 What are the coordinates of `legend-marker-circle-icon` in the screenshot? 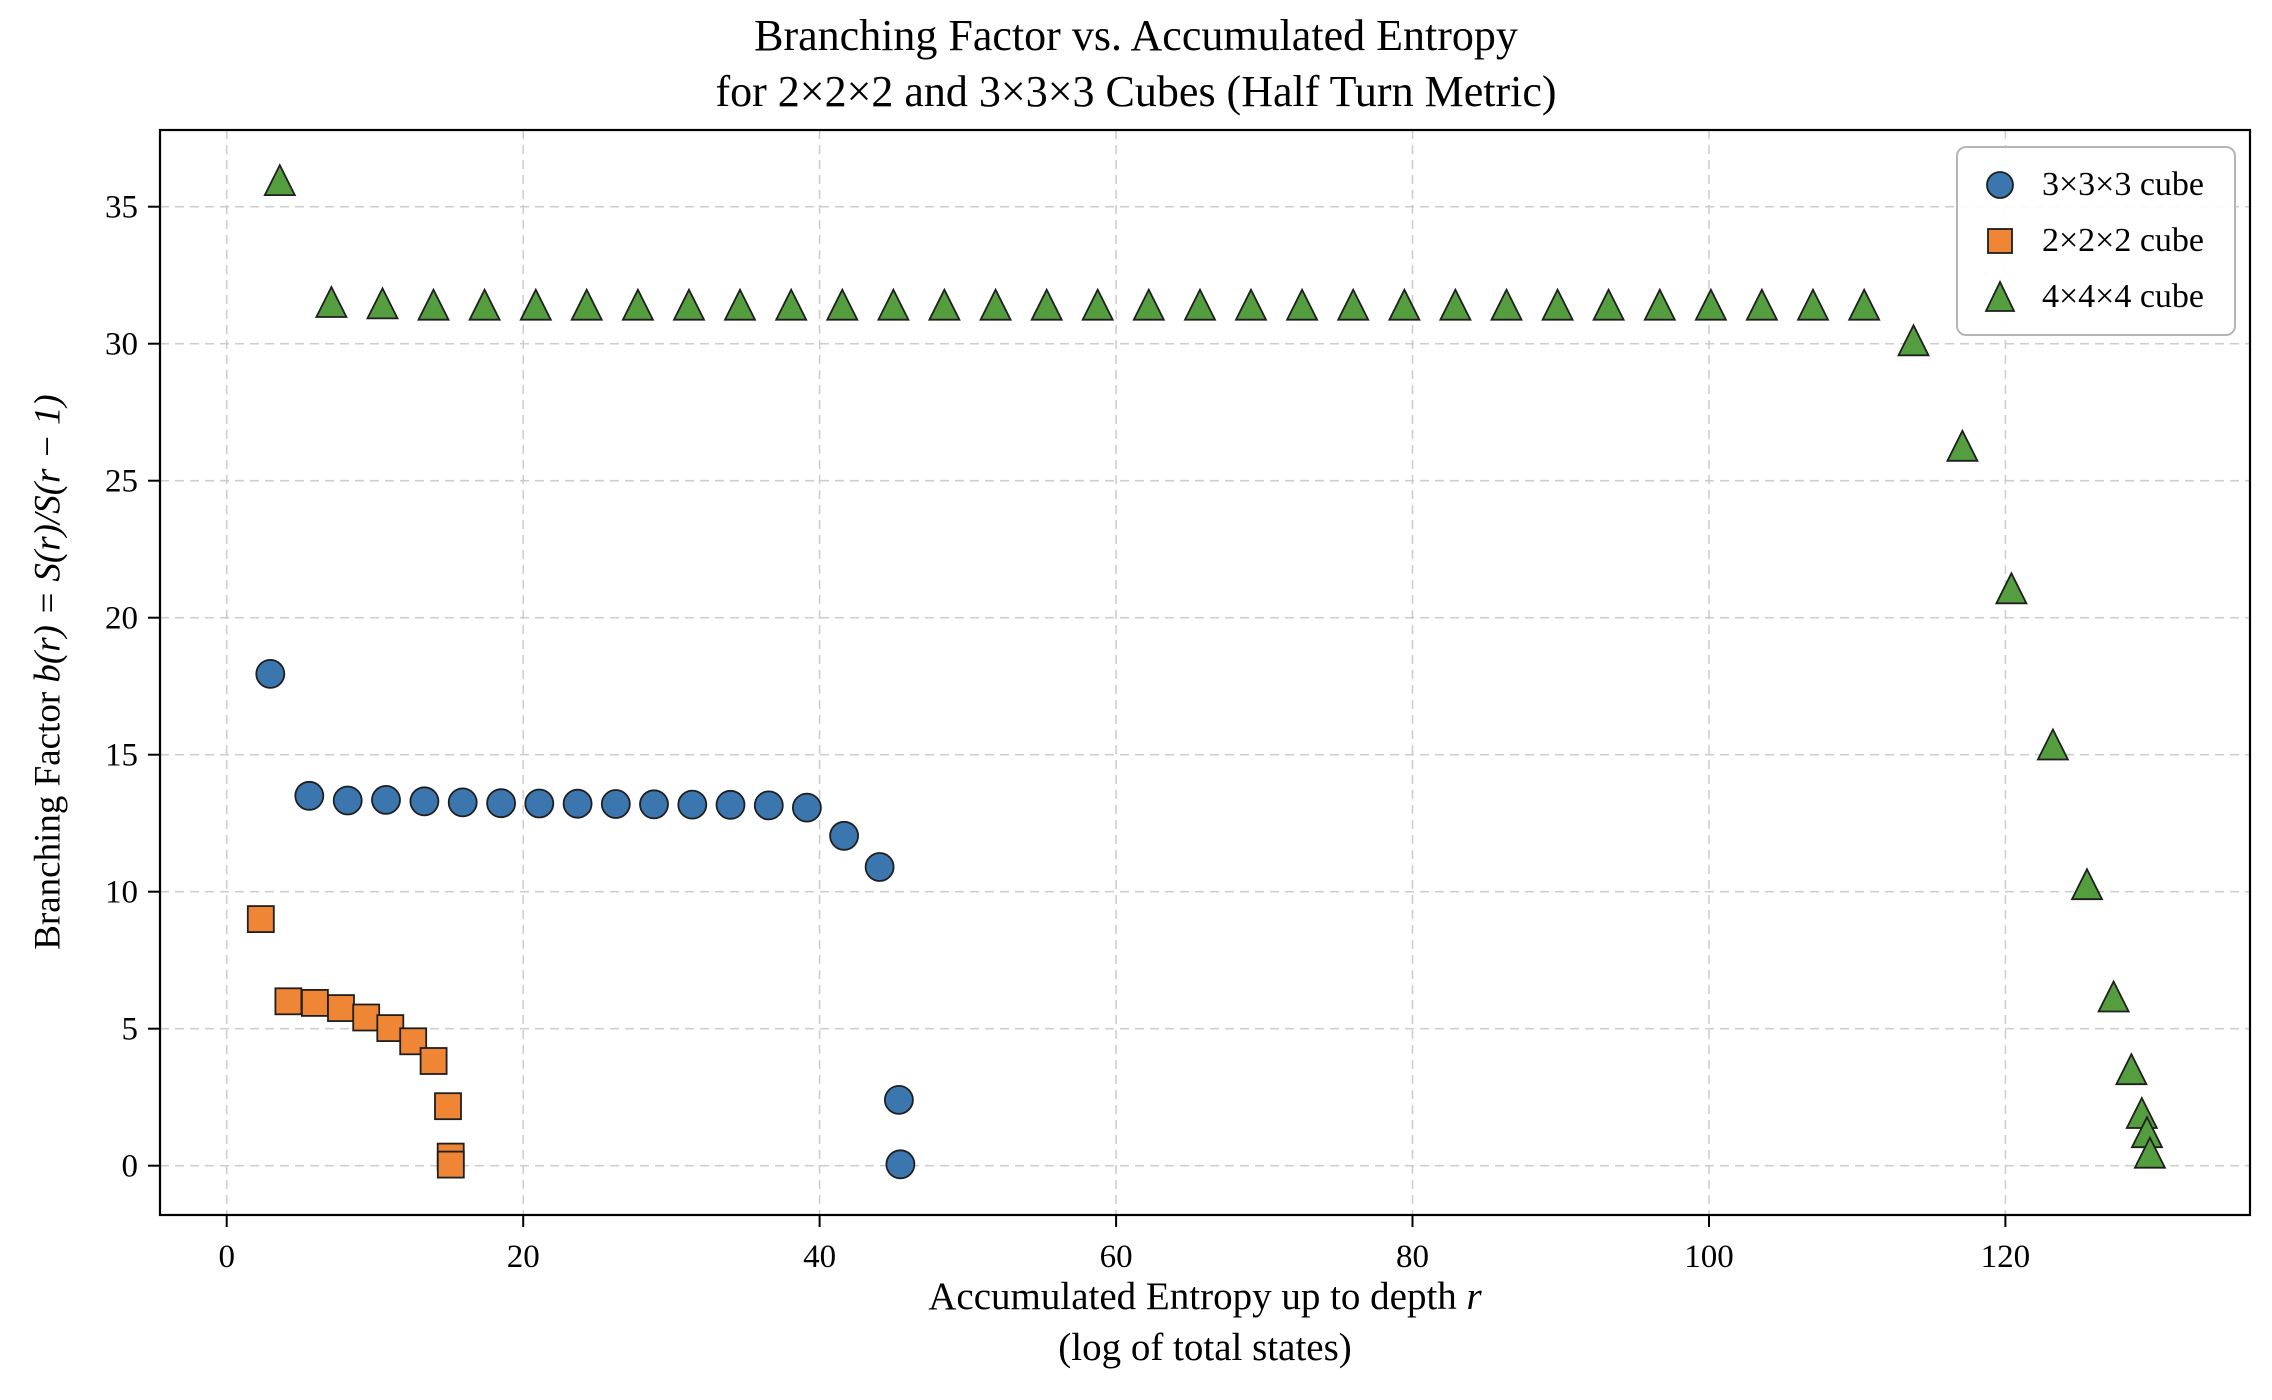 It's located at (2000, 185).